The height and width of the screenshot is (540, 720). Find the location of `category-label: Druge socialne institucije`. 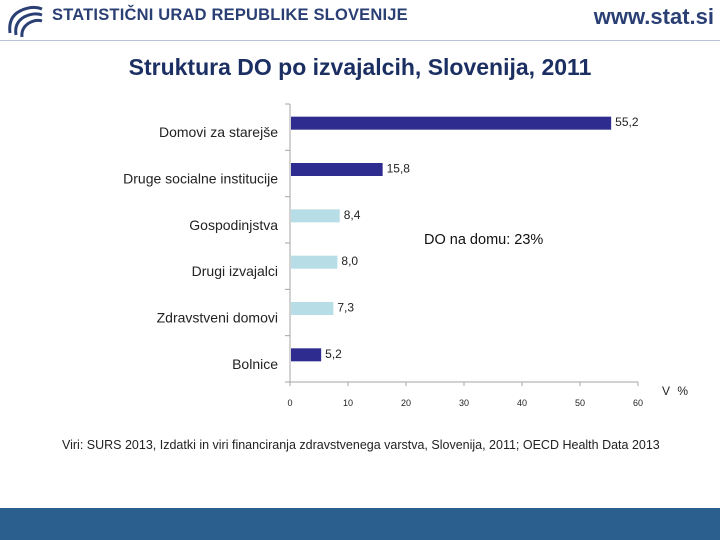

category-label: Druge socialne institucije is located at coordinates (200, 179).